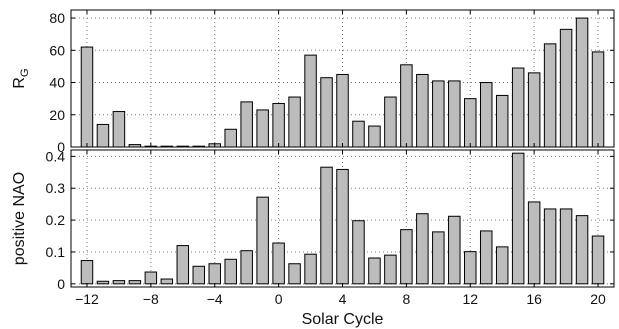 The width and height of the screenshot is (619, 329). I want to click on x-tick-label: −8, so click(151, 299).